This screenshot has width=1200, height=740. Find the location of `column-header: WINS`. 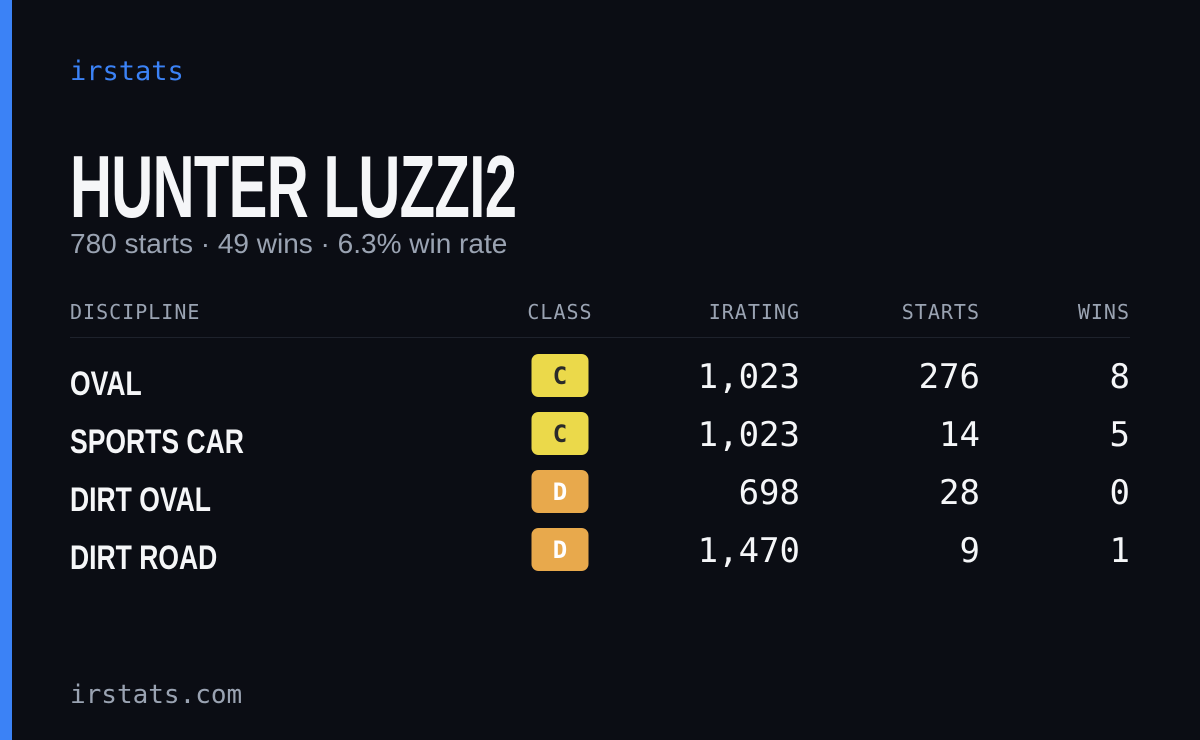

column-header: WINS is located at coordinates (1103, 312).